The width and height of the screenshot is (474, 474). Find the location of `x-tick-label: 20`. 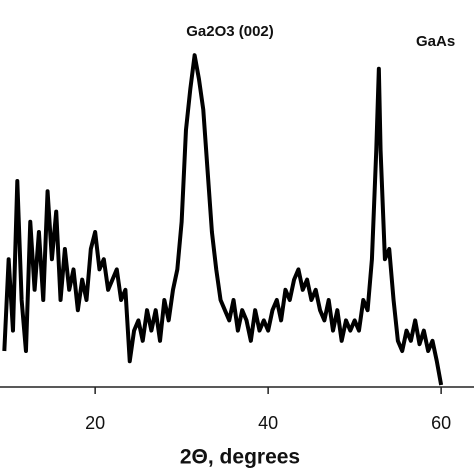

x-tick-label: 20 is located at coordinates (95, 423).